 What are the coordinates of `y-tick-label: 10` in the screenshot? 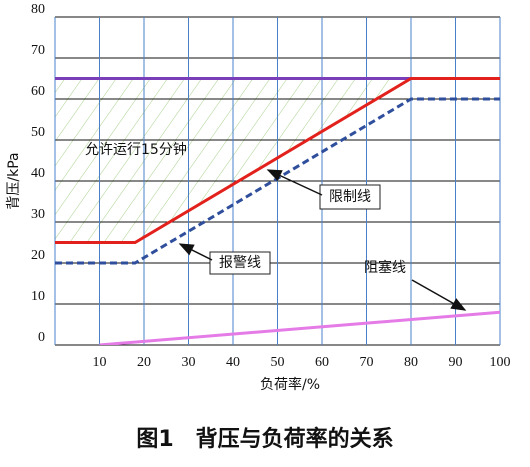 It's located at (38, 296).